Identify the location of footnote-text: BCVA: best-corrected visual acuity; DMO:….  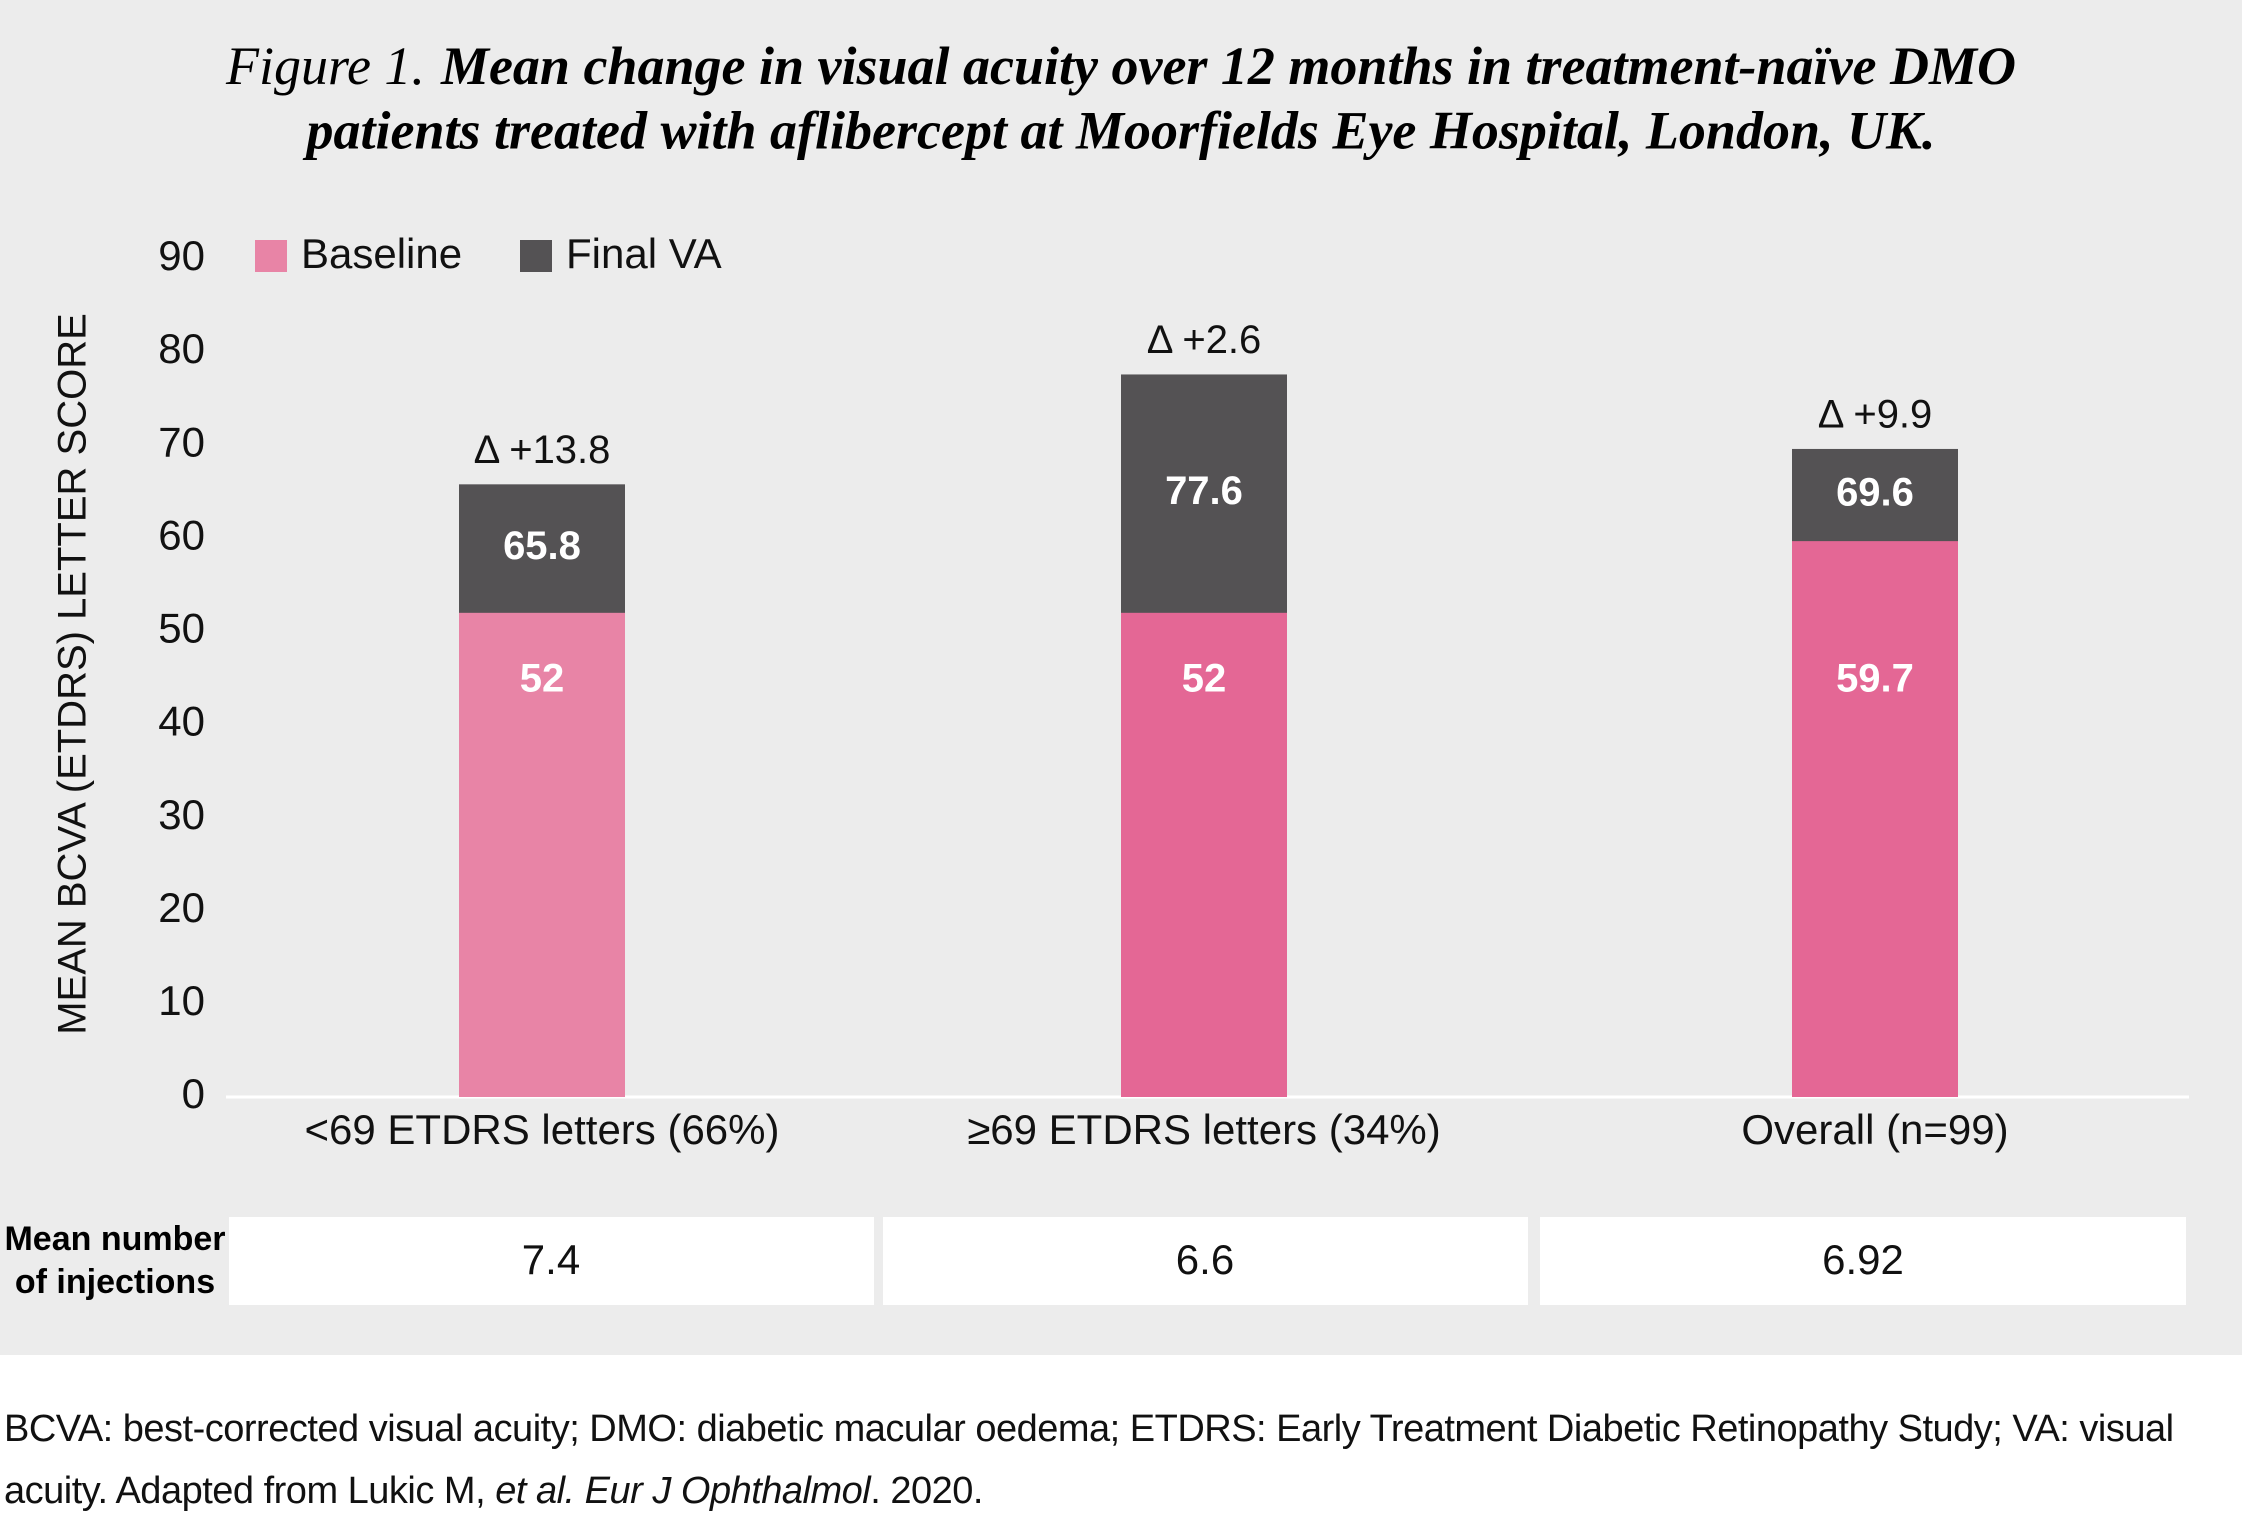
(1089, 1460).